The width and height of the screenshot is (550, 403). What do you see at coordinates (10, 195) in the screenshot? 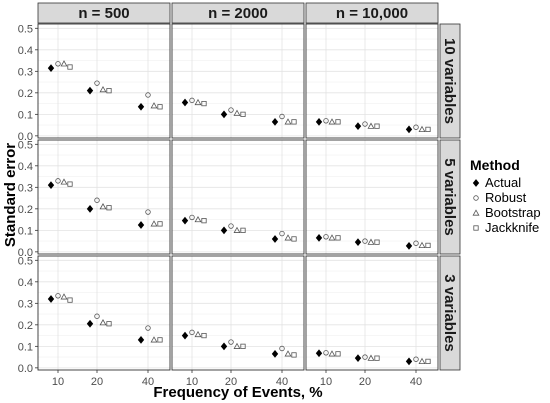
I see `y-axis-title: Standard error` at bounding box center [10, 195].